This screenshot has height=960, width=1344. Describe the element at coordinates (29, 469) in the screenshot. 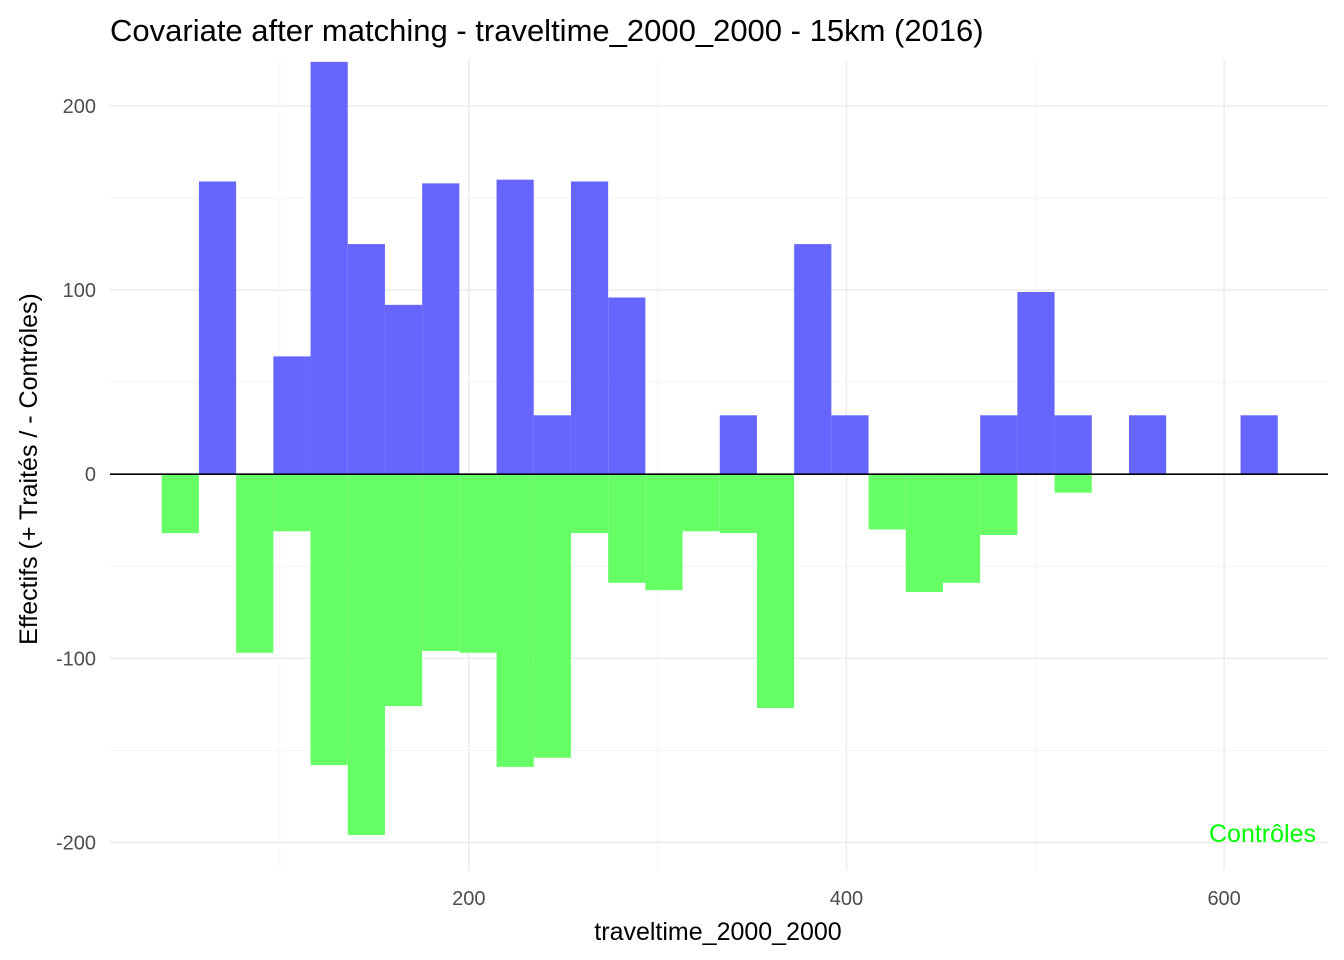

I see `y-axis-label: Effectifs (+ Traités / - Contrôles)` at that location.